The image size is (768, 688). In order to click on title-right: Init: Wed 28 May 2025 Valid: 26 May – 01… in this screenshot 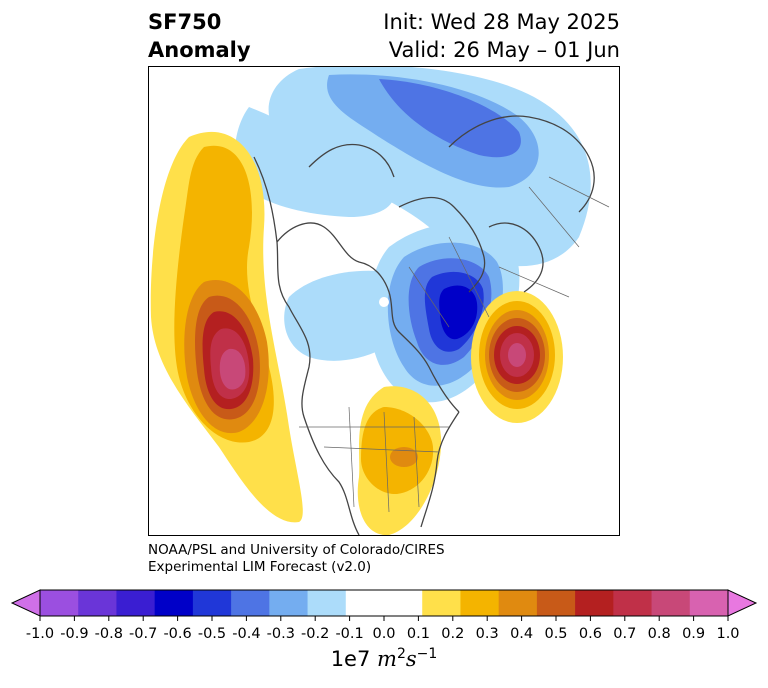, I will do `click(501, 36)`.